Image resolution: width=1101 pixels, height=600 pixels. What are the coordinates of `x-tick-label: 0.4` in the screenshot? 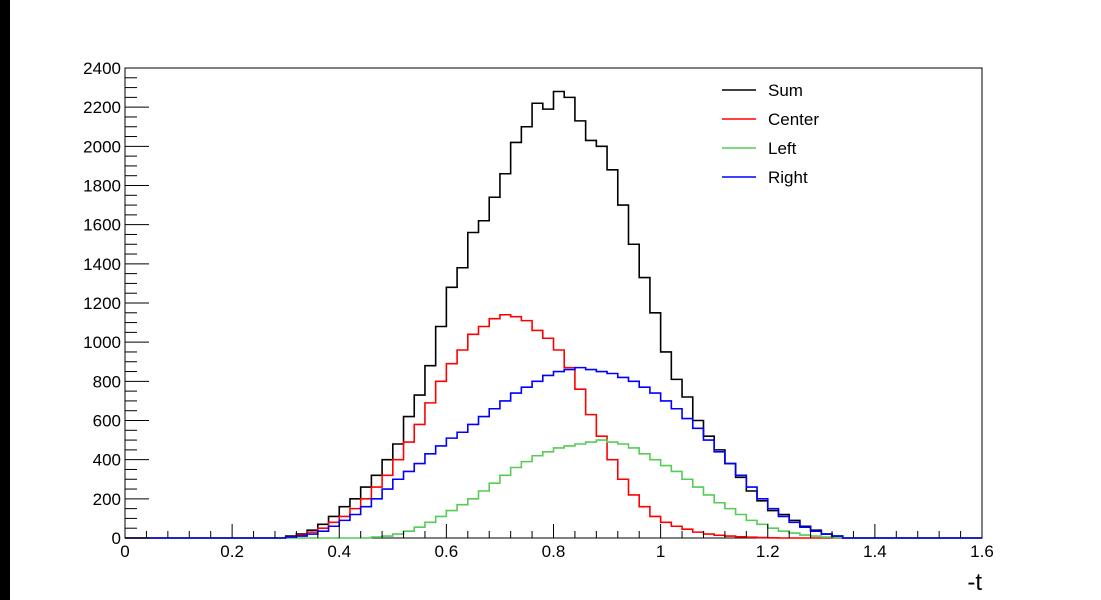 It's located at (339, 551).